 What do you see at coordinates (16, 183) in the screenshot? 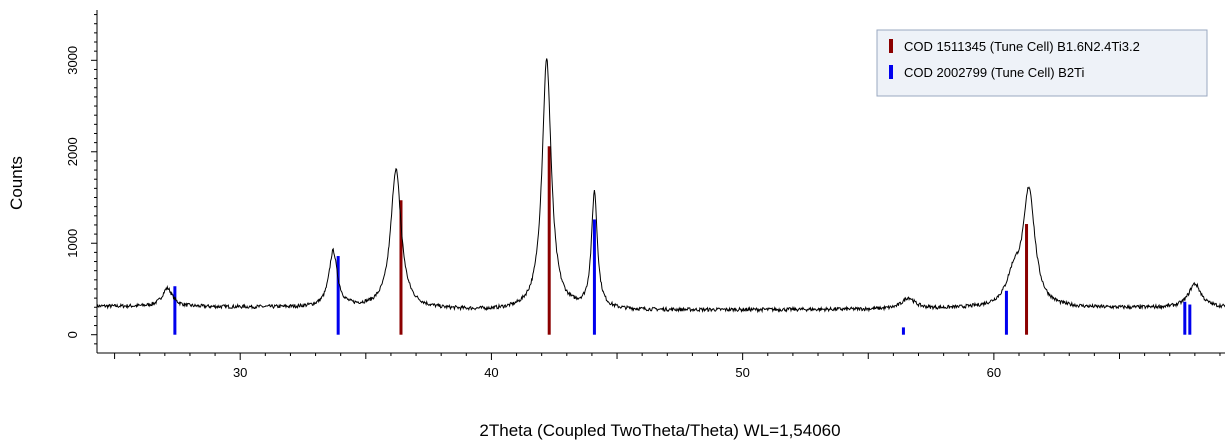
I see `y-axis-title: Counts` at bounding box center [16, 183].